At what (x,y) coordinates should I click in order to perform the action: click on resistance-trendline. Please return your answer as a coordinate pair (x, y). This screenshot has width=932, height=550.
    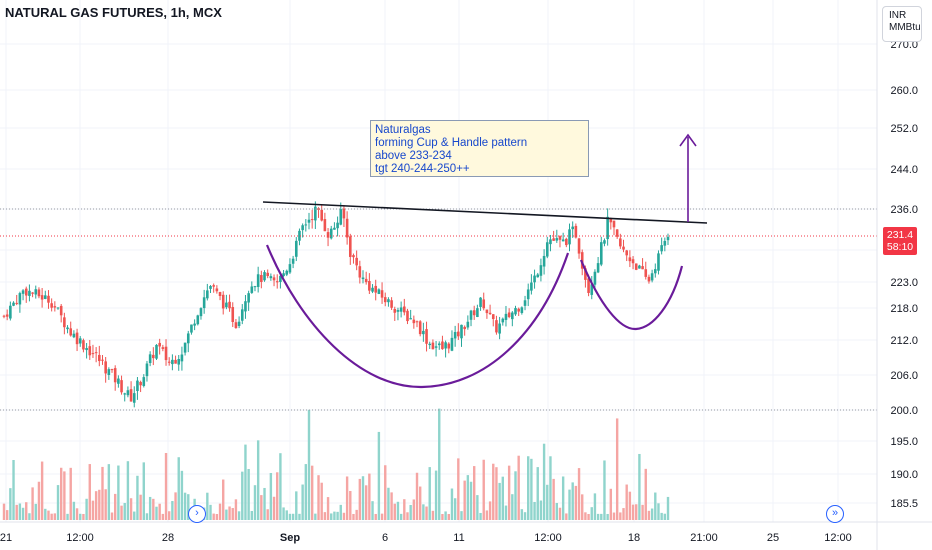
    Looking at the image, I should click on (485, 212).